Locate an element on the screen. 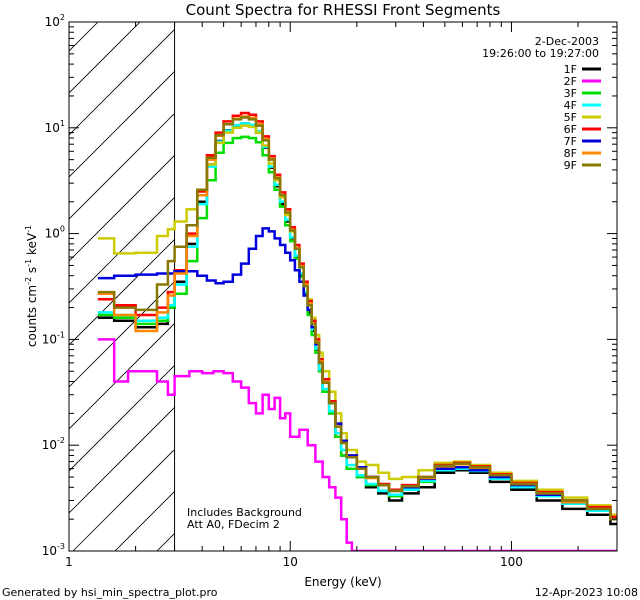 Image resolution: width=640 pixels, height=600 pixels. y-tick-label: 10⁰ is located at coordinates (55, 233).